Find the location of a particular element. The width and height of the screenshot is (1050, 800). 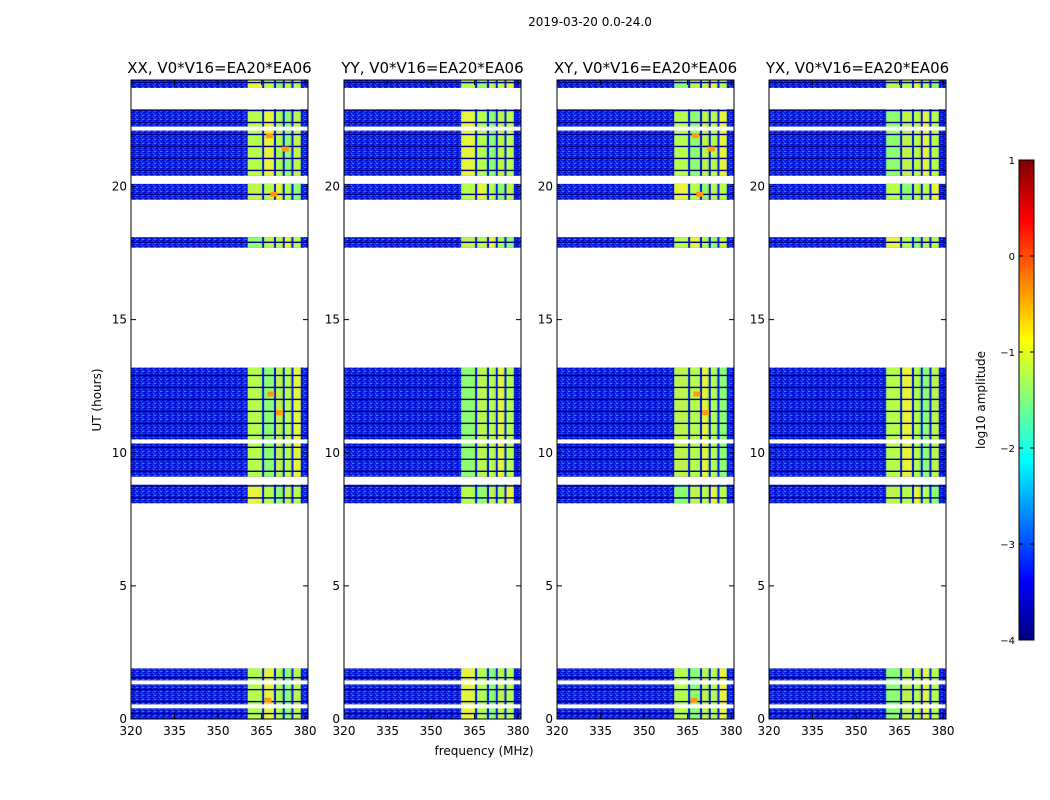

x-axis-label: frequency (MHz) is located at coordinates (483, 751).